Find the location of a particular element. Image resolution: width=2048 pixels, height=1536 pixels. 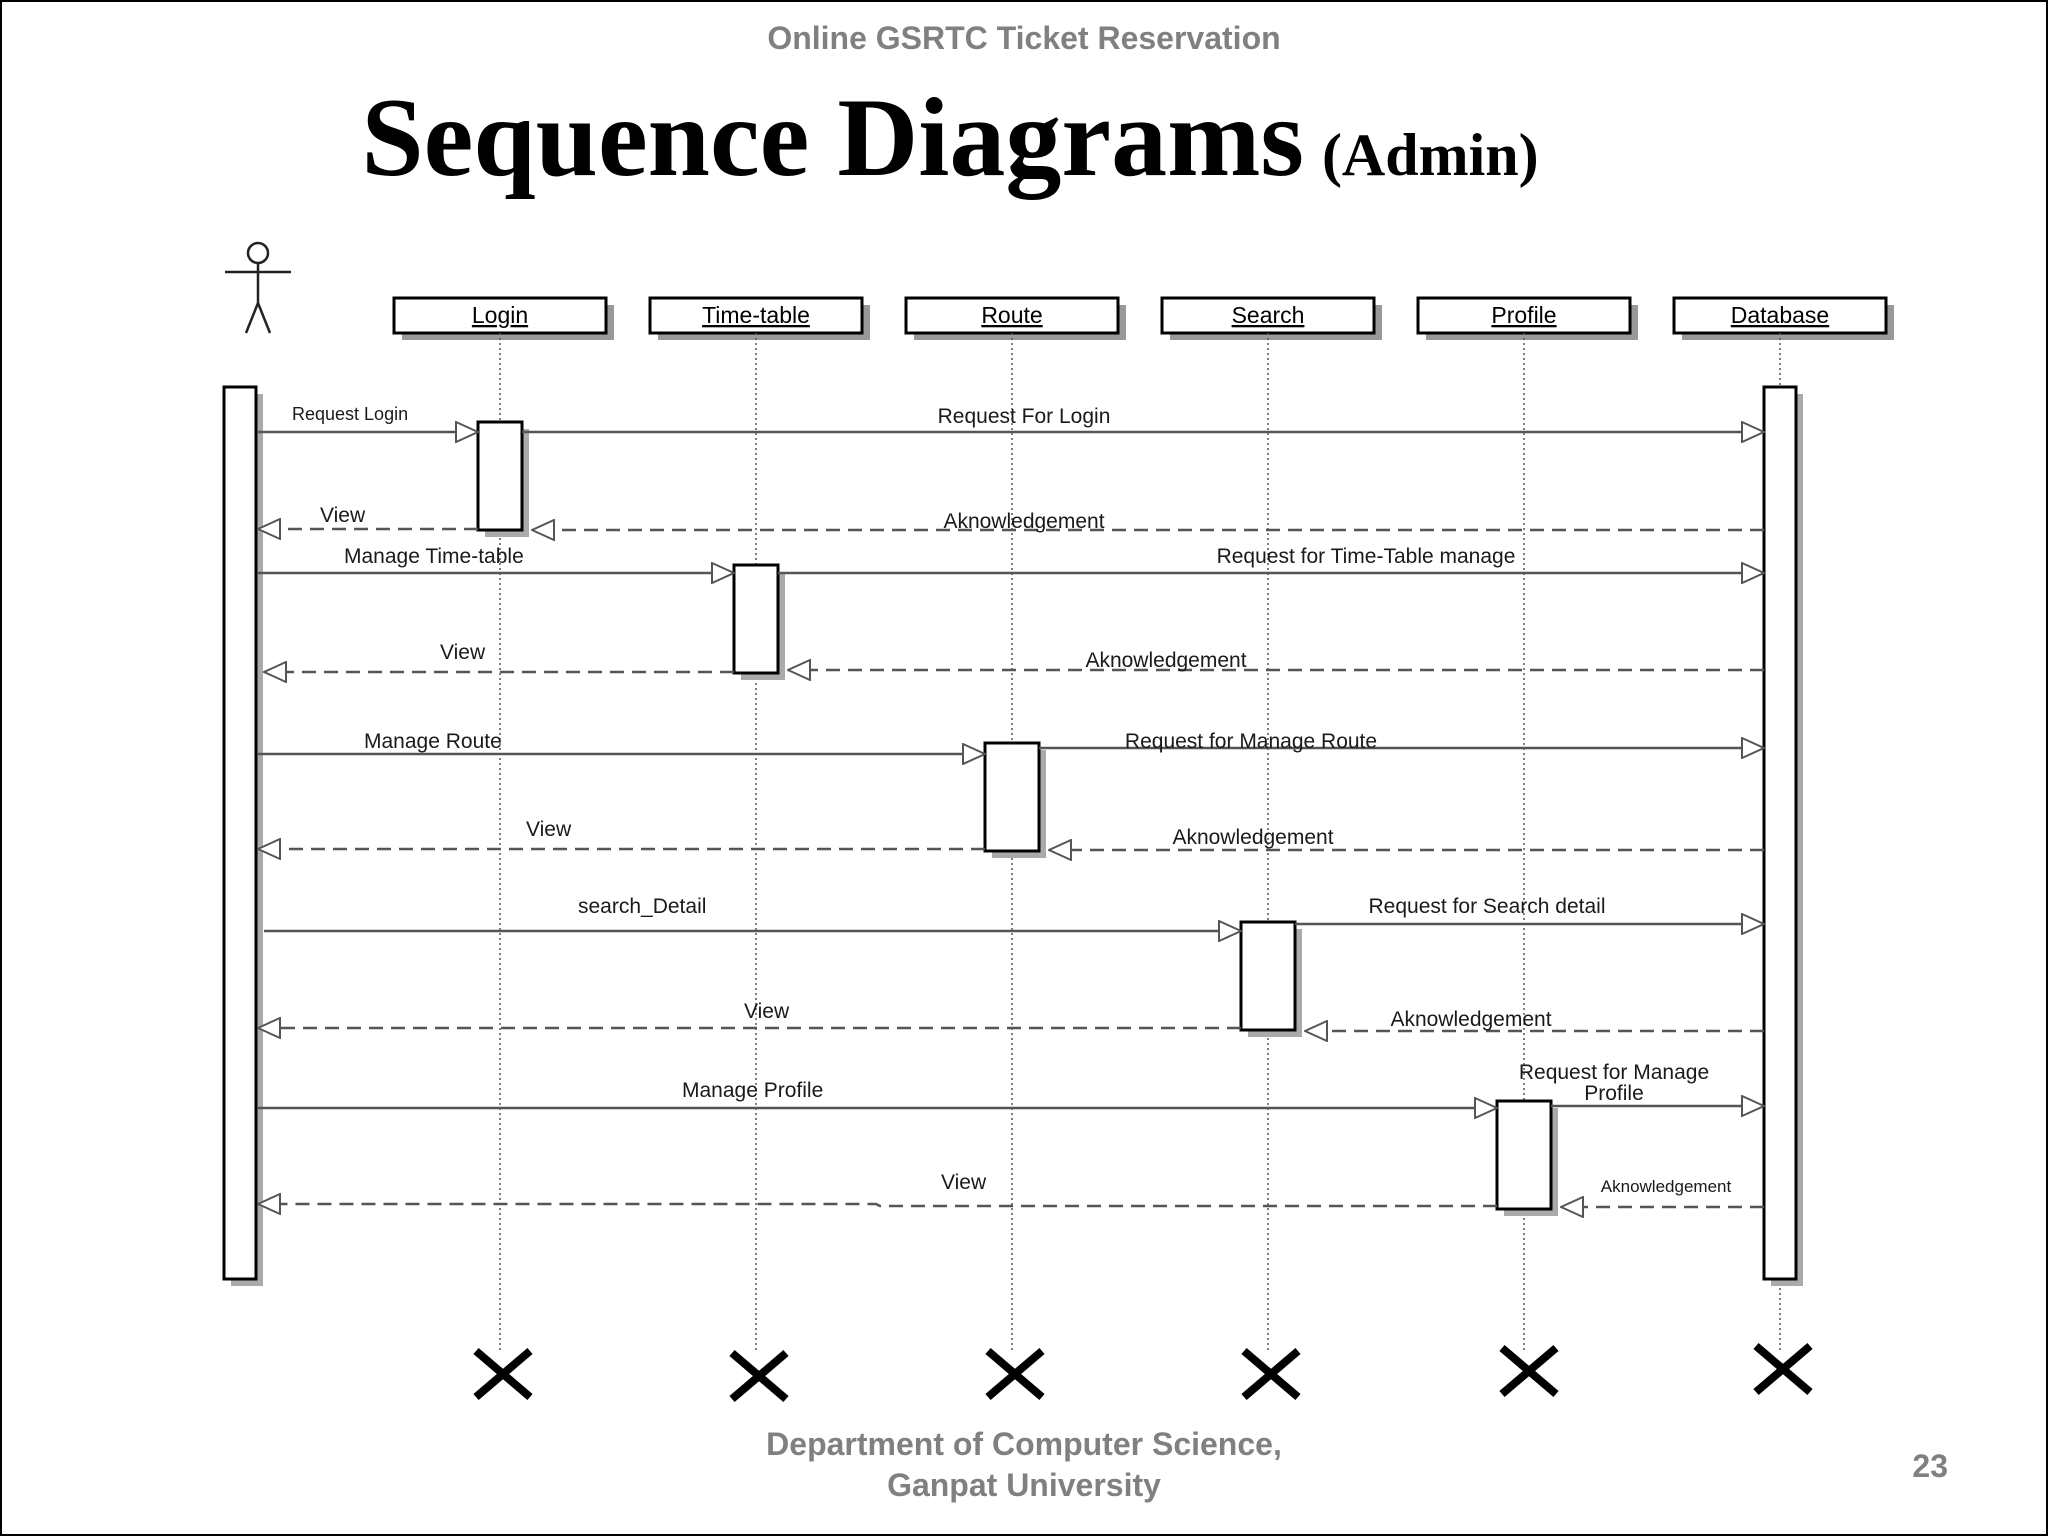

label-ack-2: Aknowledgement is located at coordinates (1165, 660).